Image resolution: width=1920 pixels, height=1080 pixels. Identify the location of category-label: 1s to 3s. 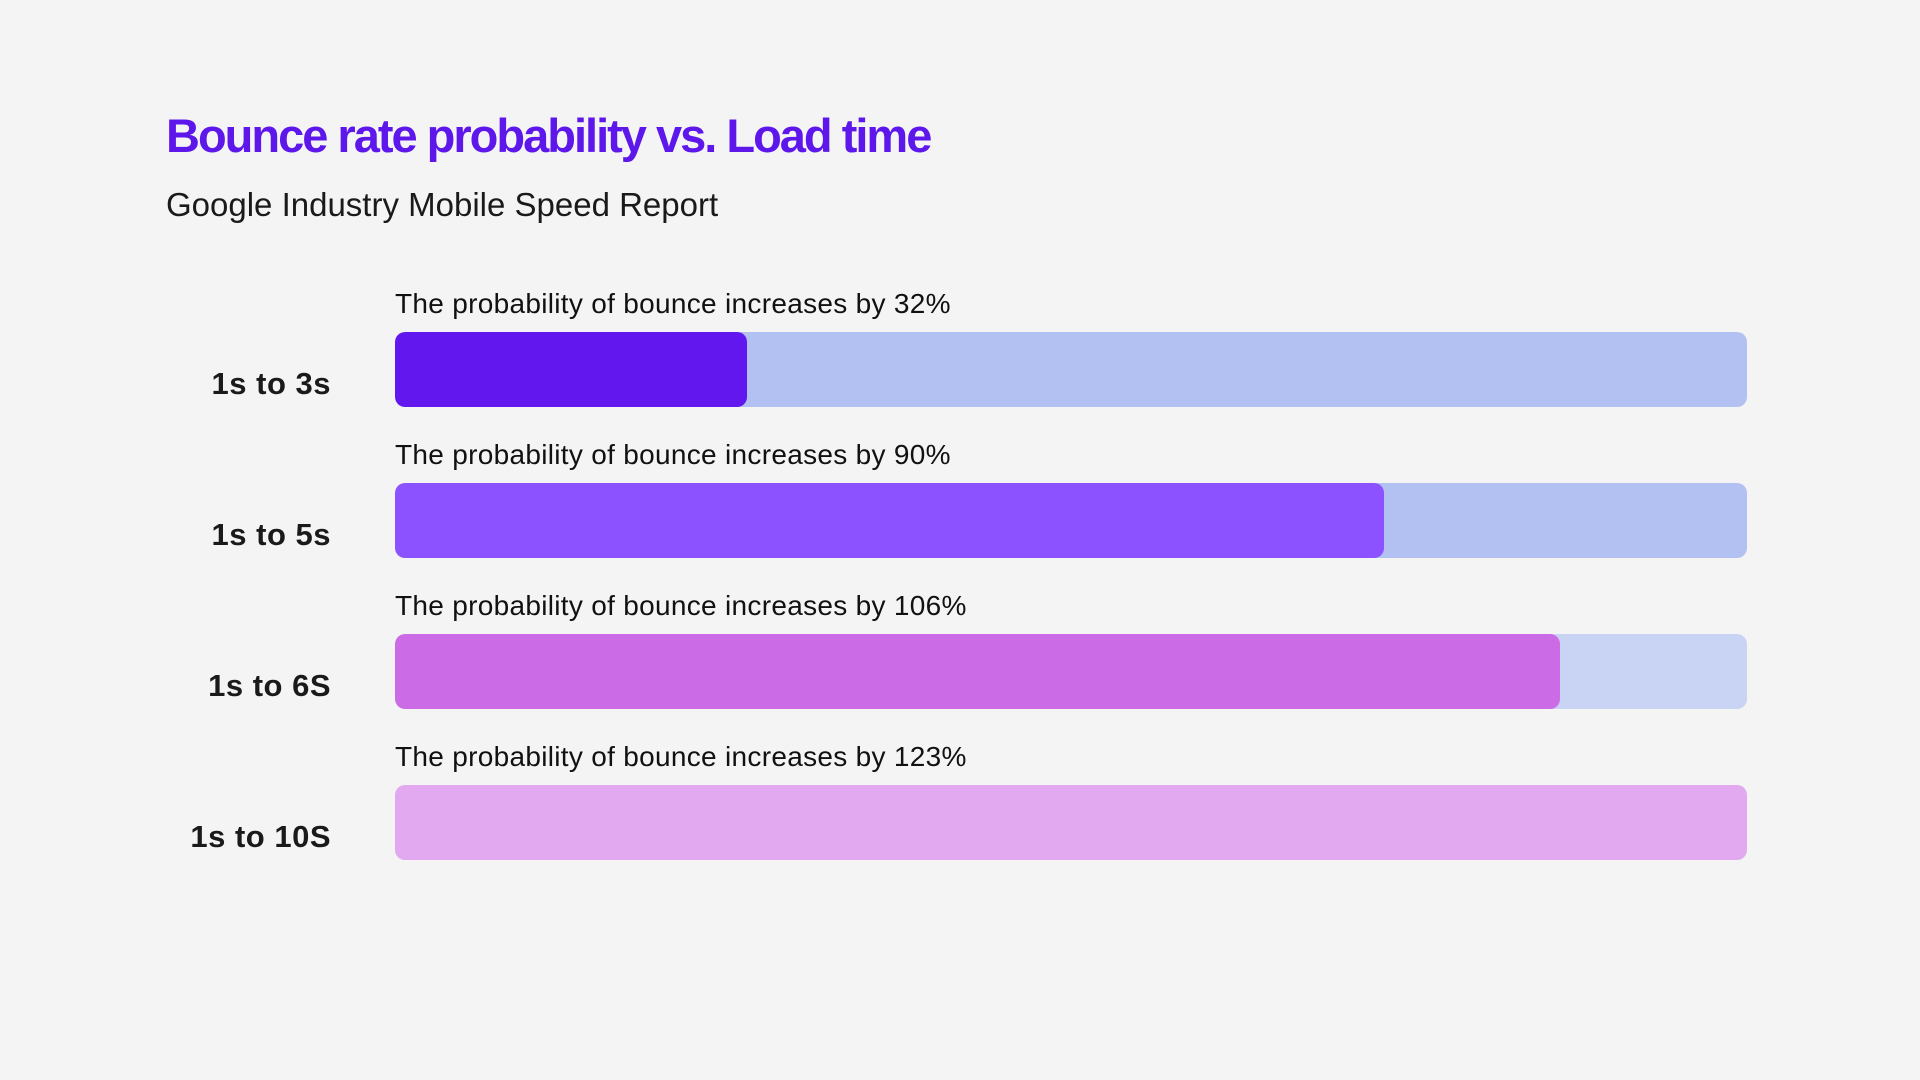
(271, 383).